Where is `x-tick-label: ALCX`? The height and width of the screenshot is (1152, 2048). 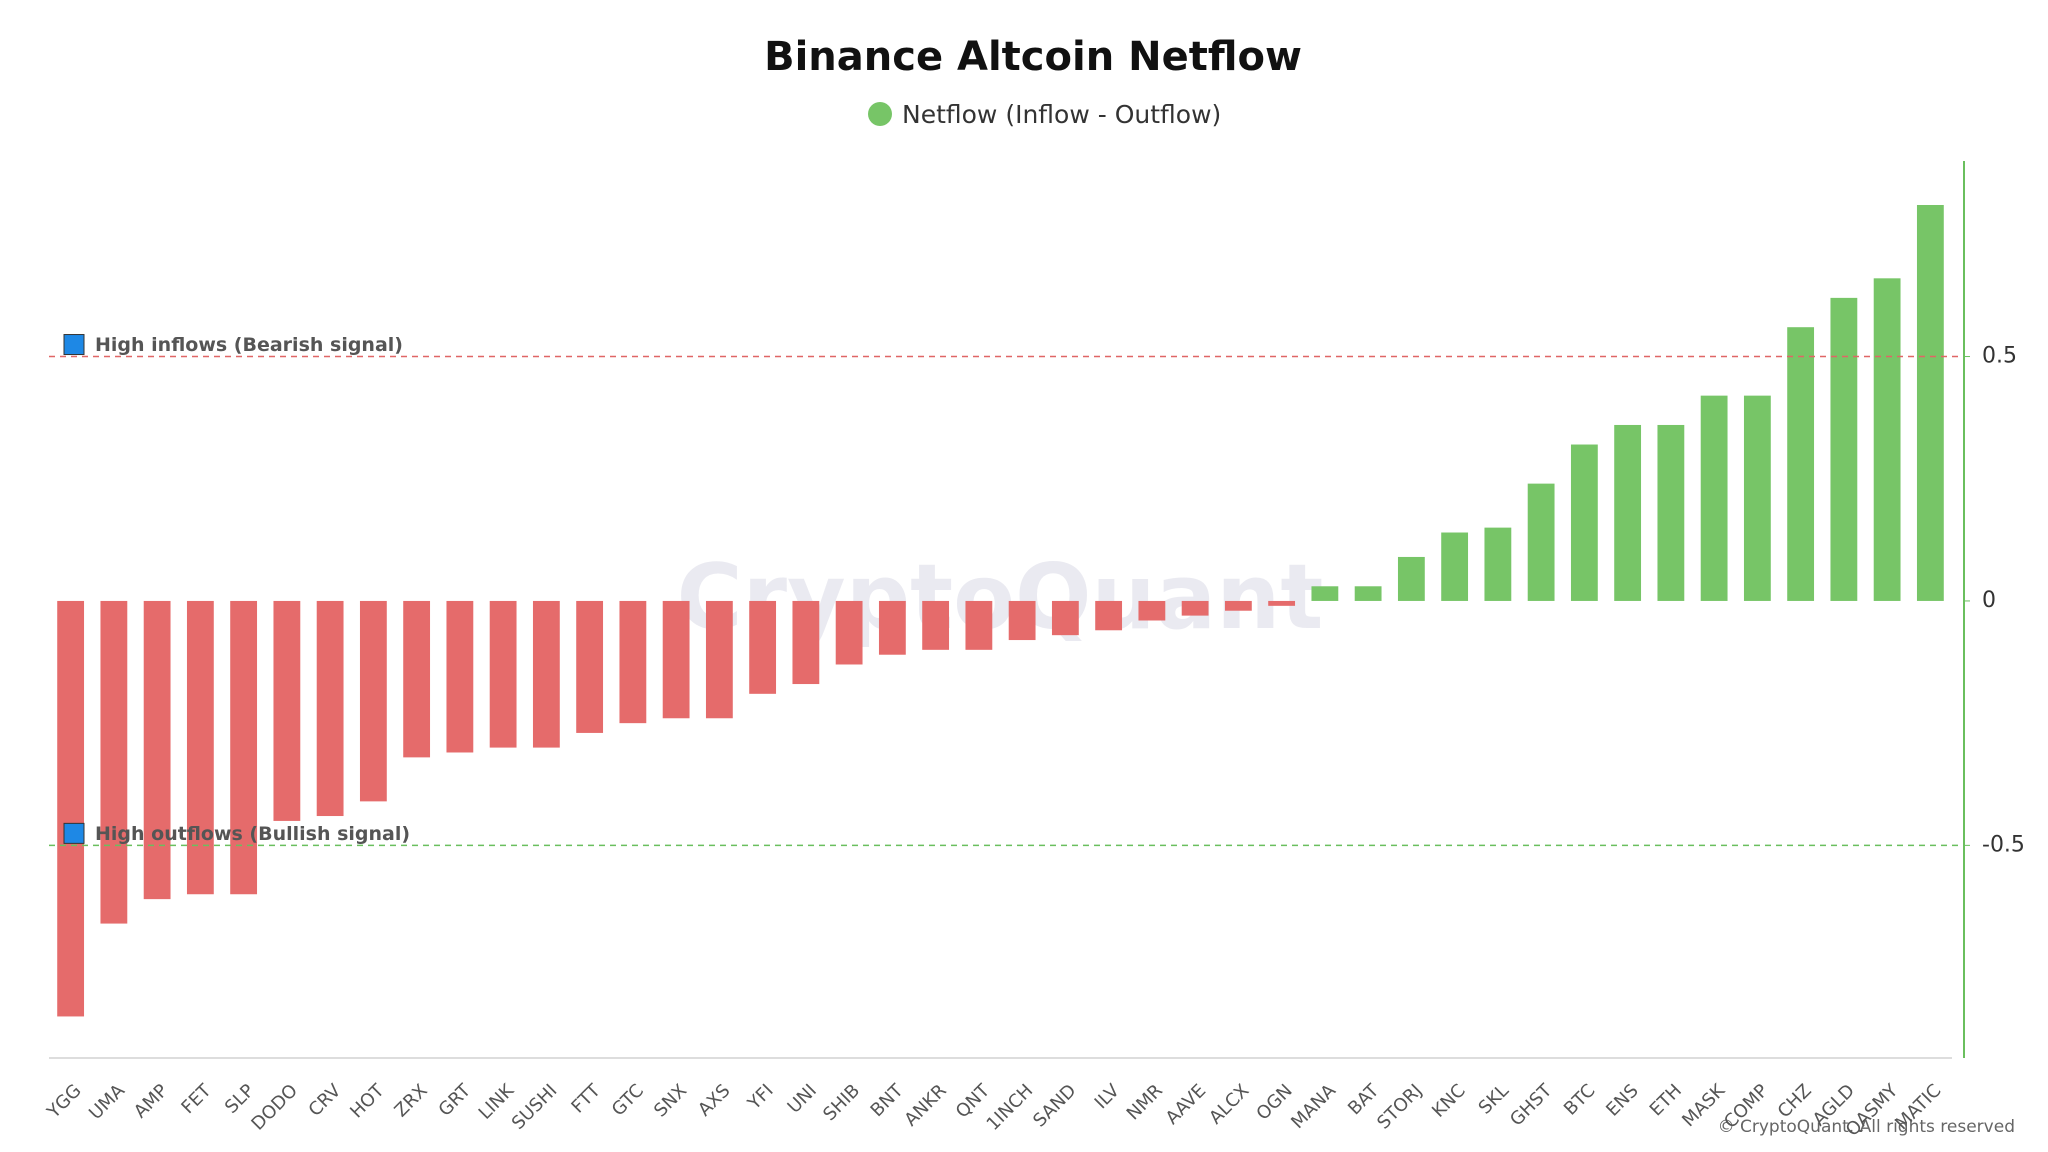 x-tick-label: ALCX is located at coordinates (1229, 1104).